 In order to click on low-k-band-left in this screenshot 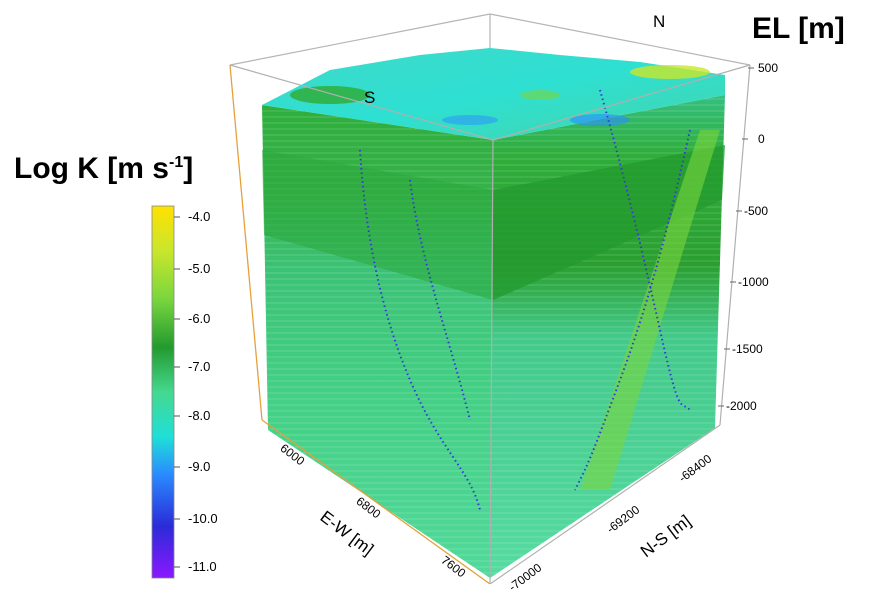, I will do `click(377, 225)`.